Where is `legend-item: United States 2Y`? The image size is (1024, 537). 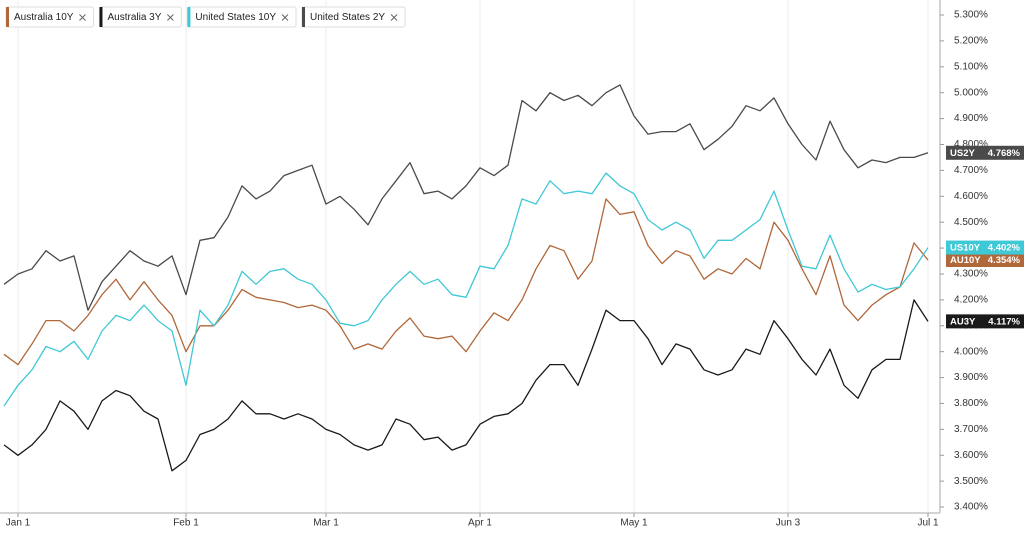 legend-item: United States 2Y is located at coordinates (353, 17).